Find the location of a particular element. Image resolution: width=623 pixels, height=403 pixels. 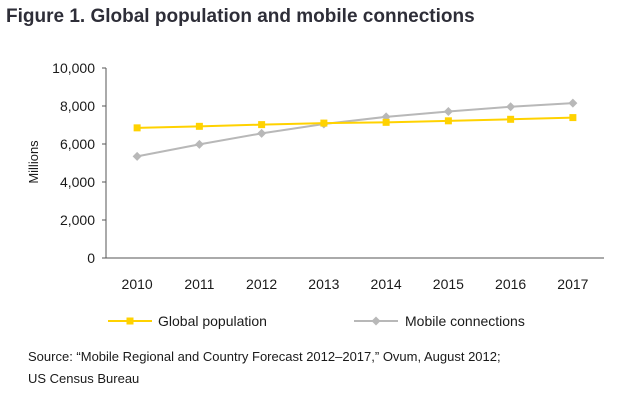

y-tick-label: 0 is located at coordinates (91, 258).